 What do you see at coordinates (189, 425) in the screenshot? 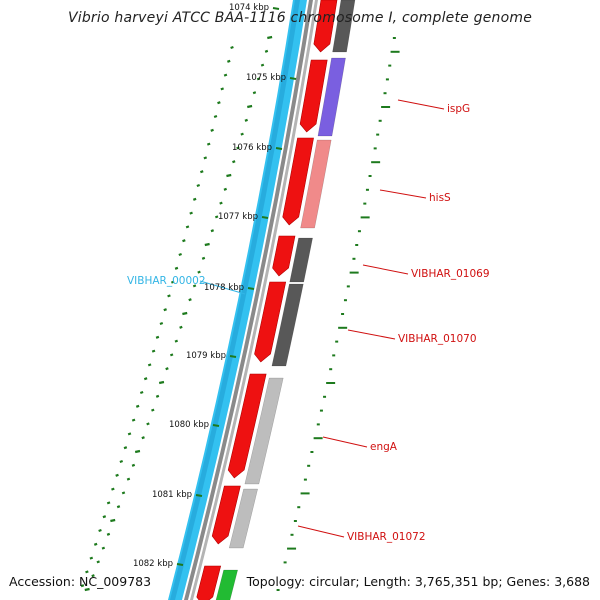
I see `kbp-tick-label: 1080 kbp` at bounding box center [189, 425].